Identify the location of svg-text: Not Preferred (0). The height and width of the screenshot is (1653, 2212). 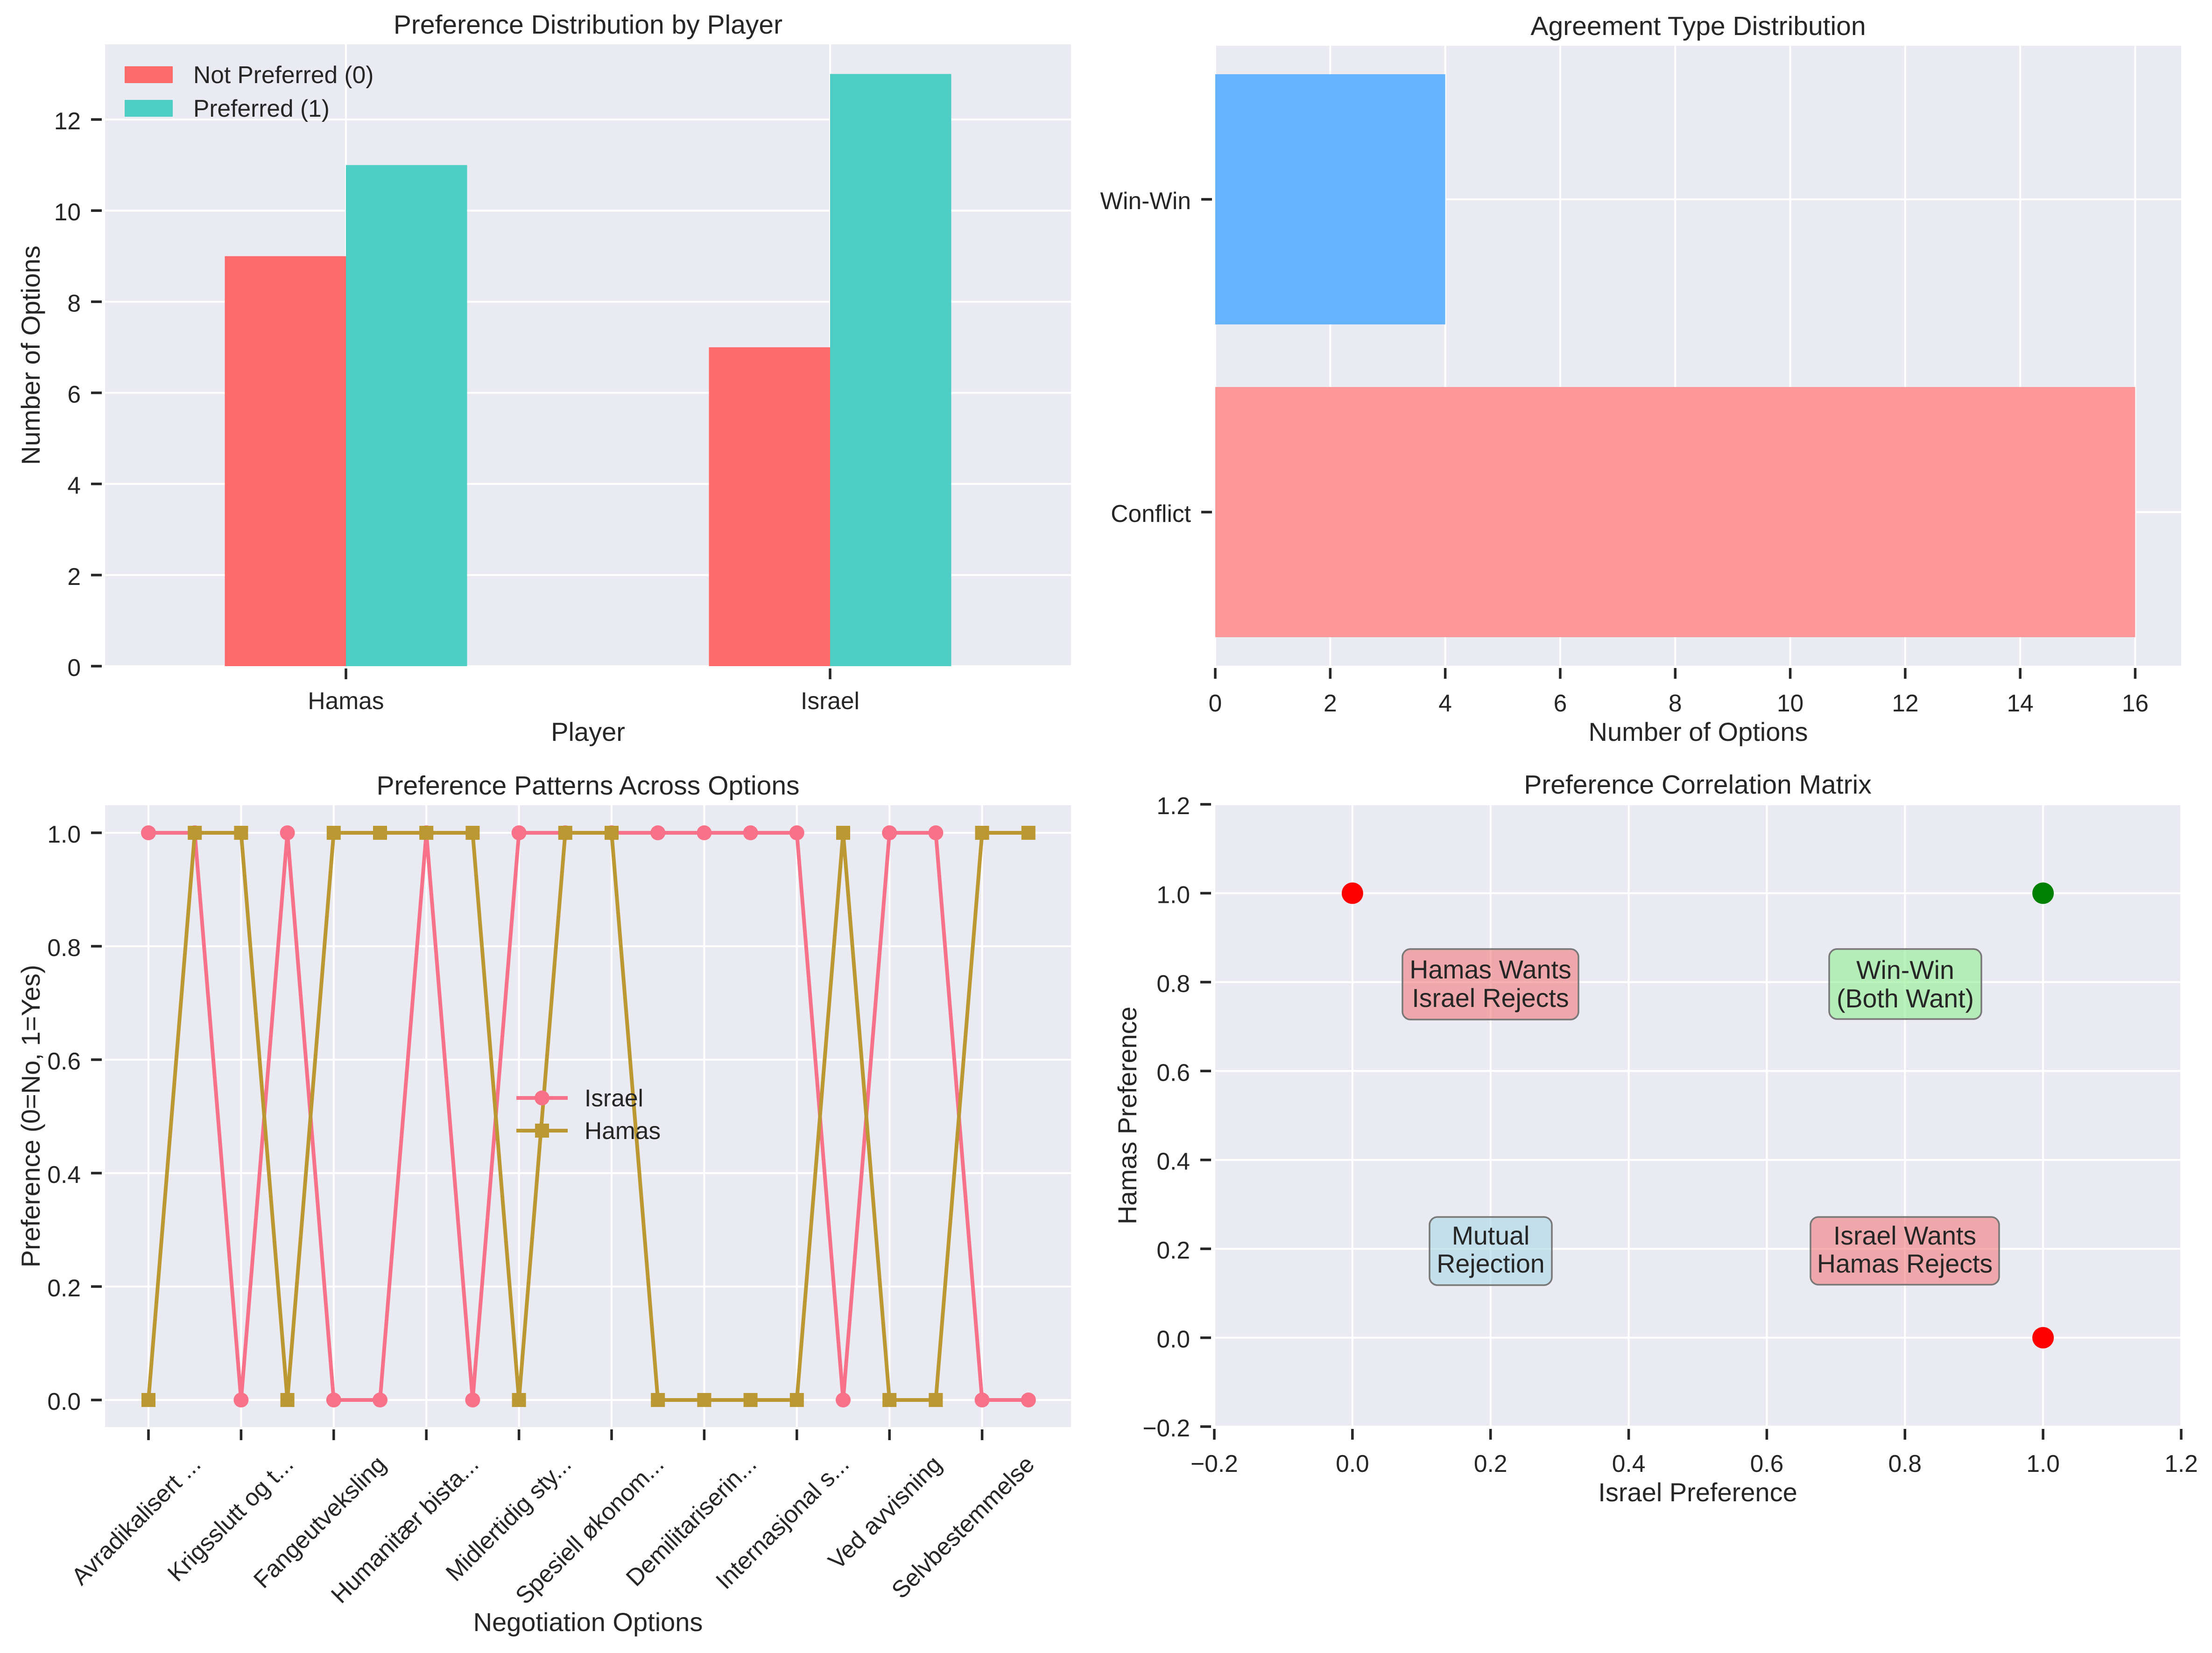
(283, 74).